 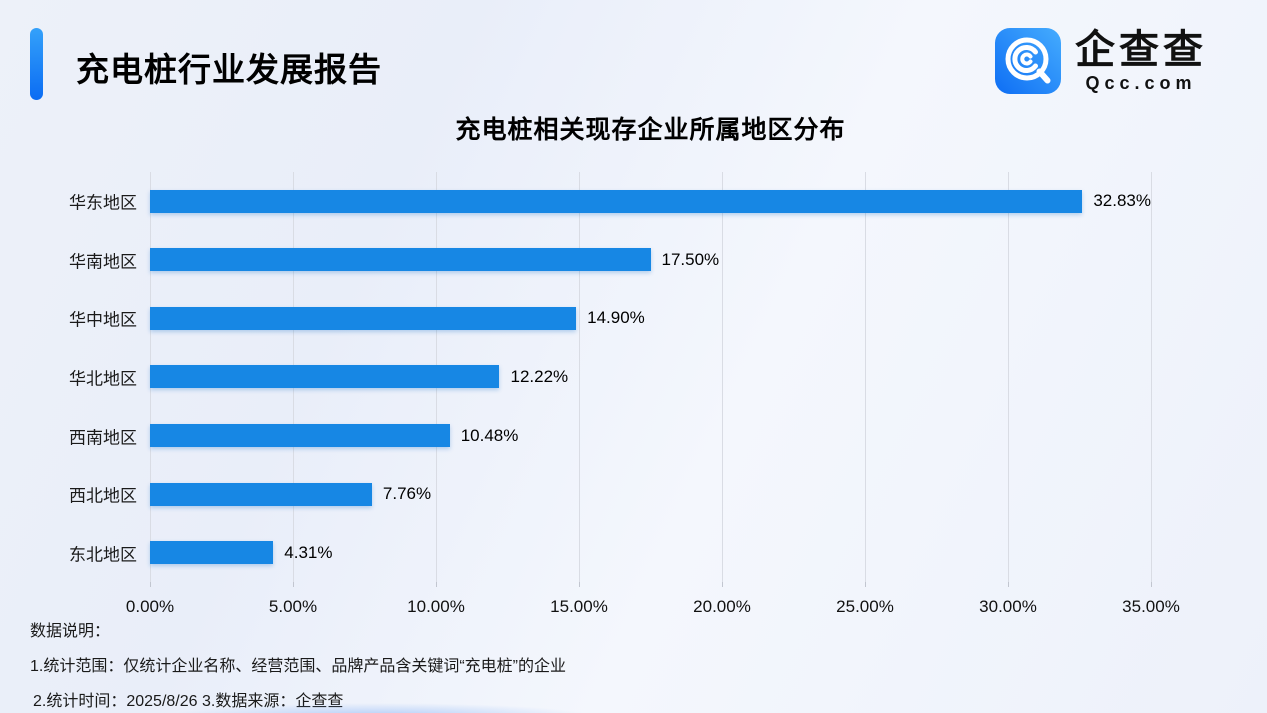 I want to click on category-label: 西南地区, so click(x=103, y=438).